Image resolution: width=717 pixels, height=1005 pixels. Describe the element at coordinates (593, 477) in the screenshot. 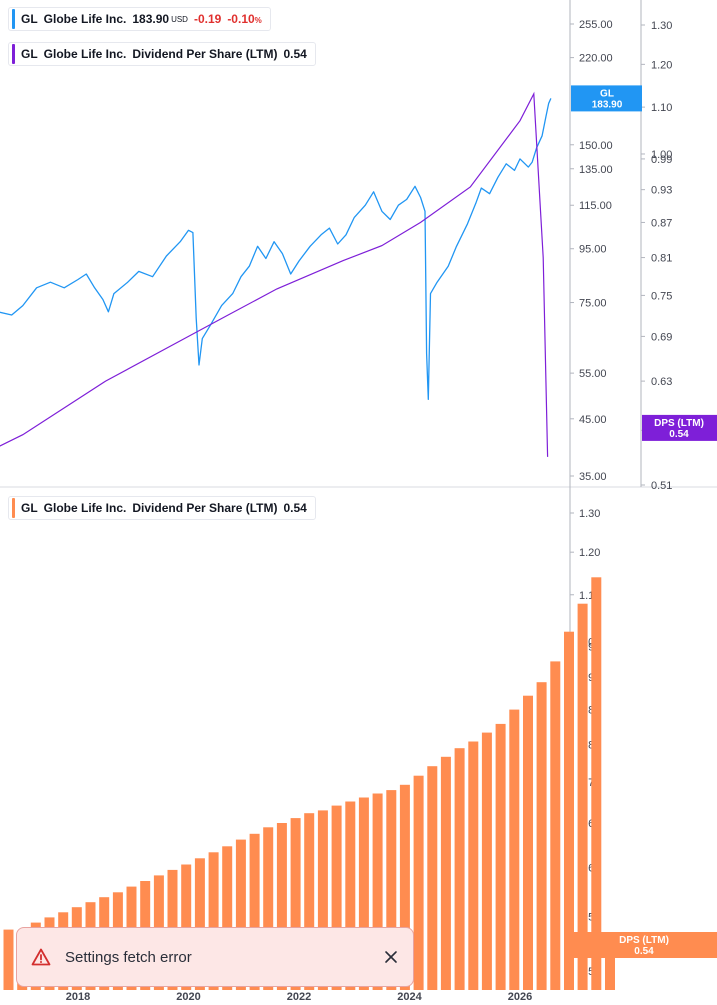

I see `price-axis-label: 35.00` at that location.